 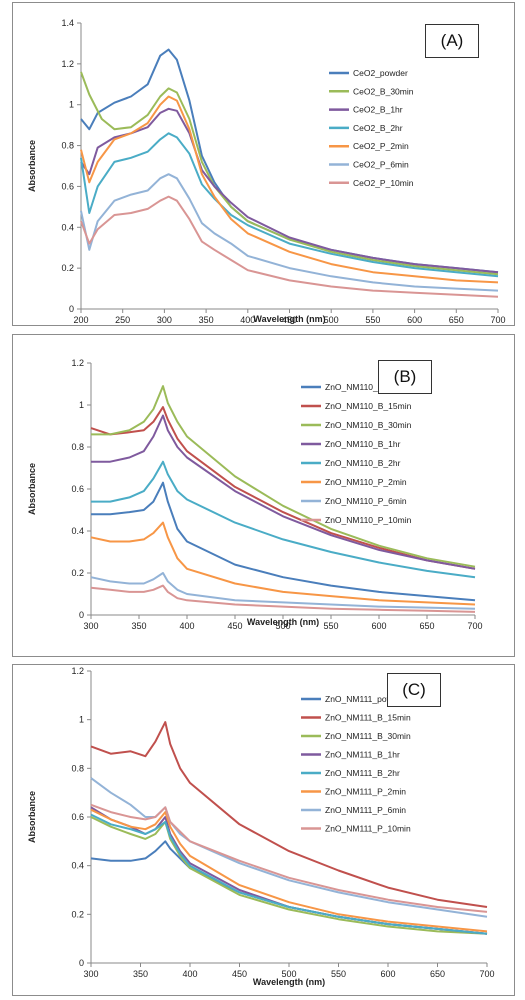 I want to click on series-line-zno-nm111-b-2hr, so click(x=289, y=874).